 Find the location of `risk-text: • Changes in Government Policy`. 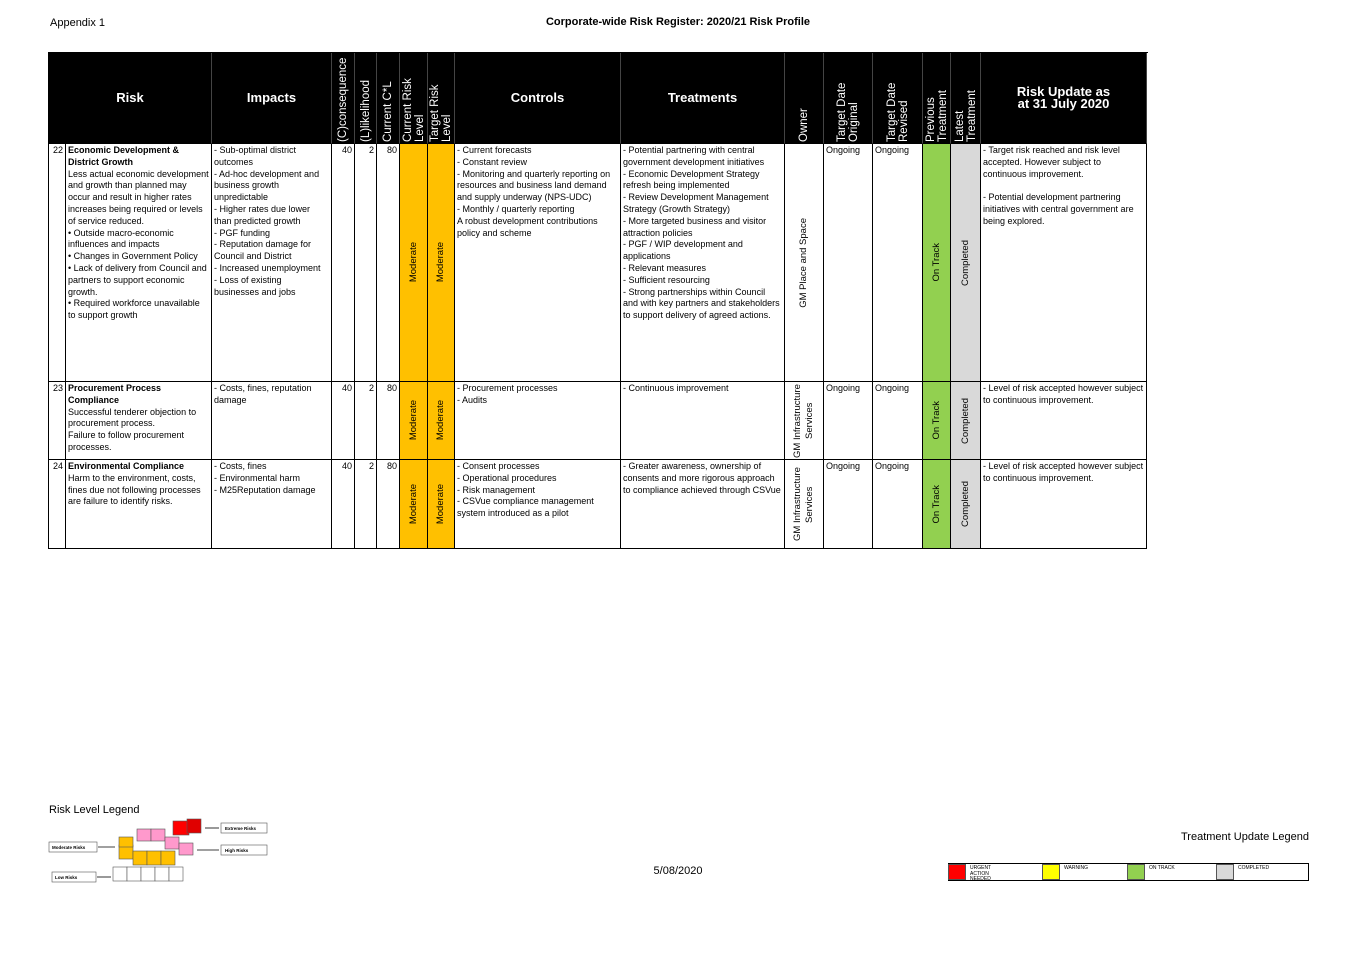

risk-text: • Changes in Government Policy is located at coordinates (133, 256).